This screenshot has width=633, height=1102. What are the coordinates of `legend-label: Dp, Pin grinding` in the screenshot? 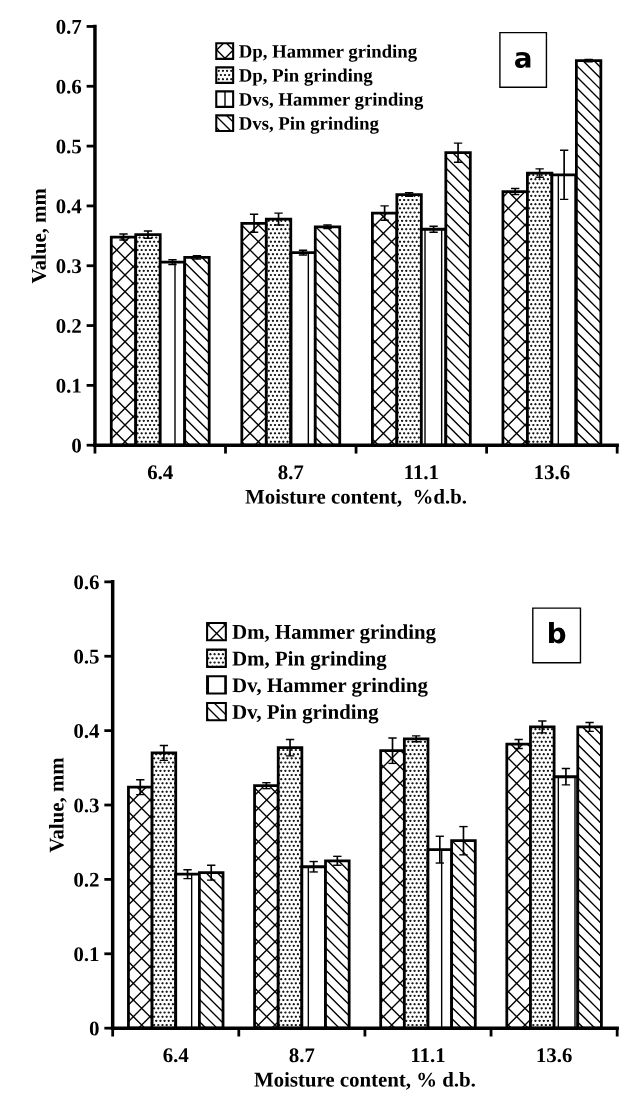 It's located at (306, 77).